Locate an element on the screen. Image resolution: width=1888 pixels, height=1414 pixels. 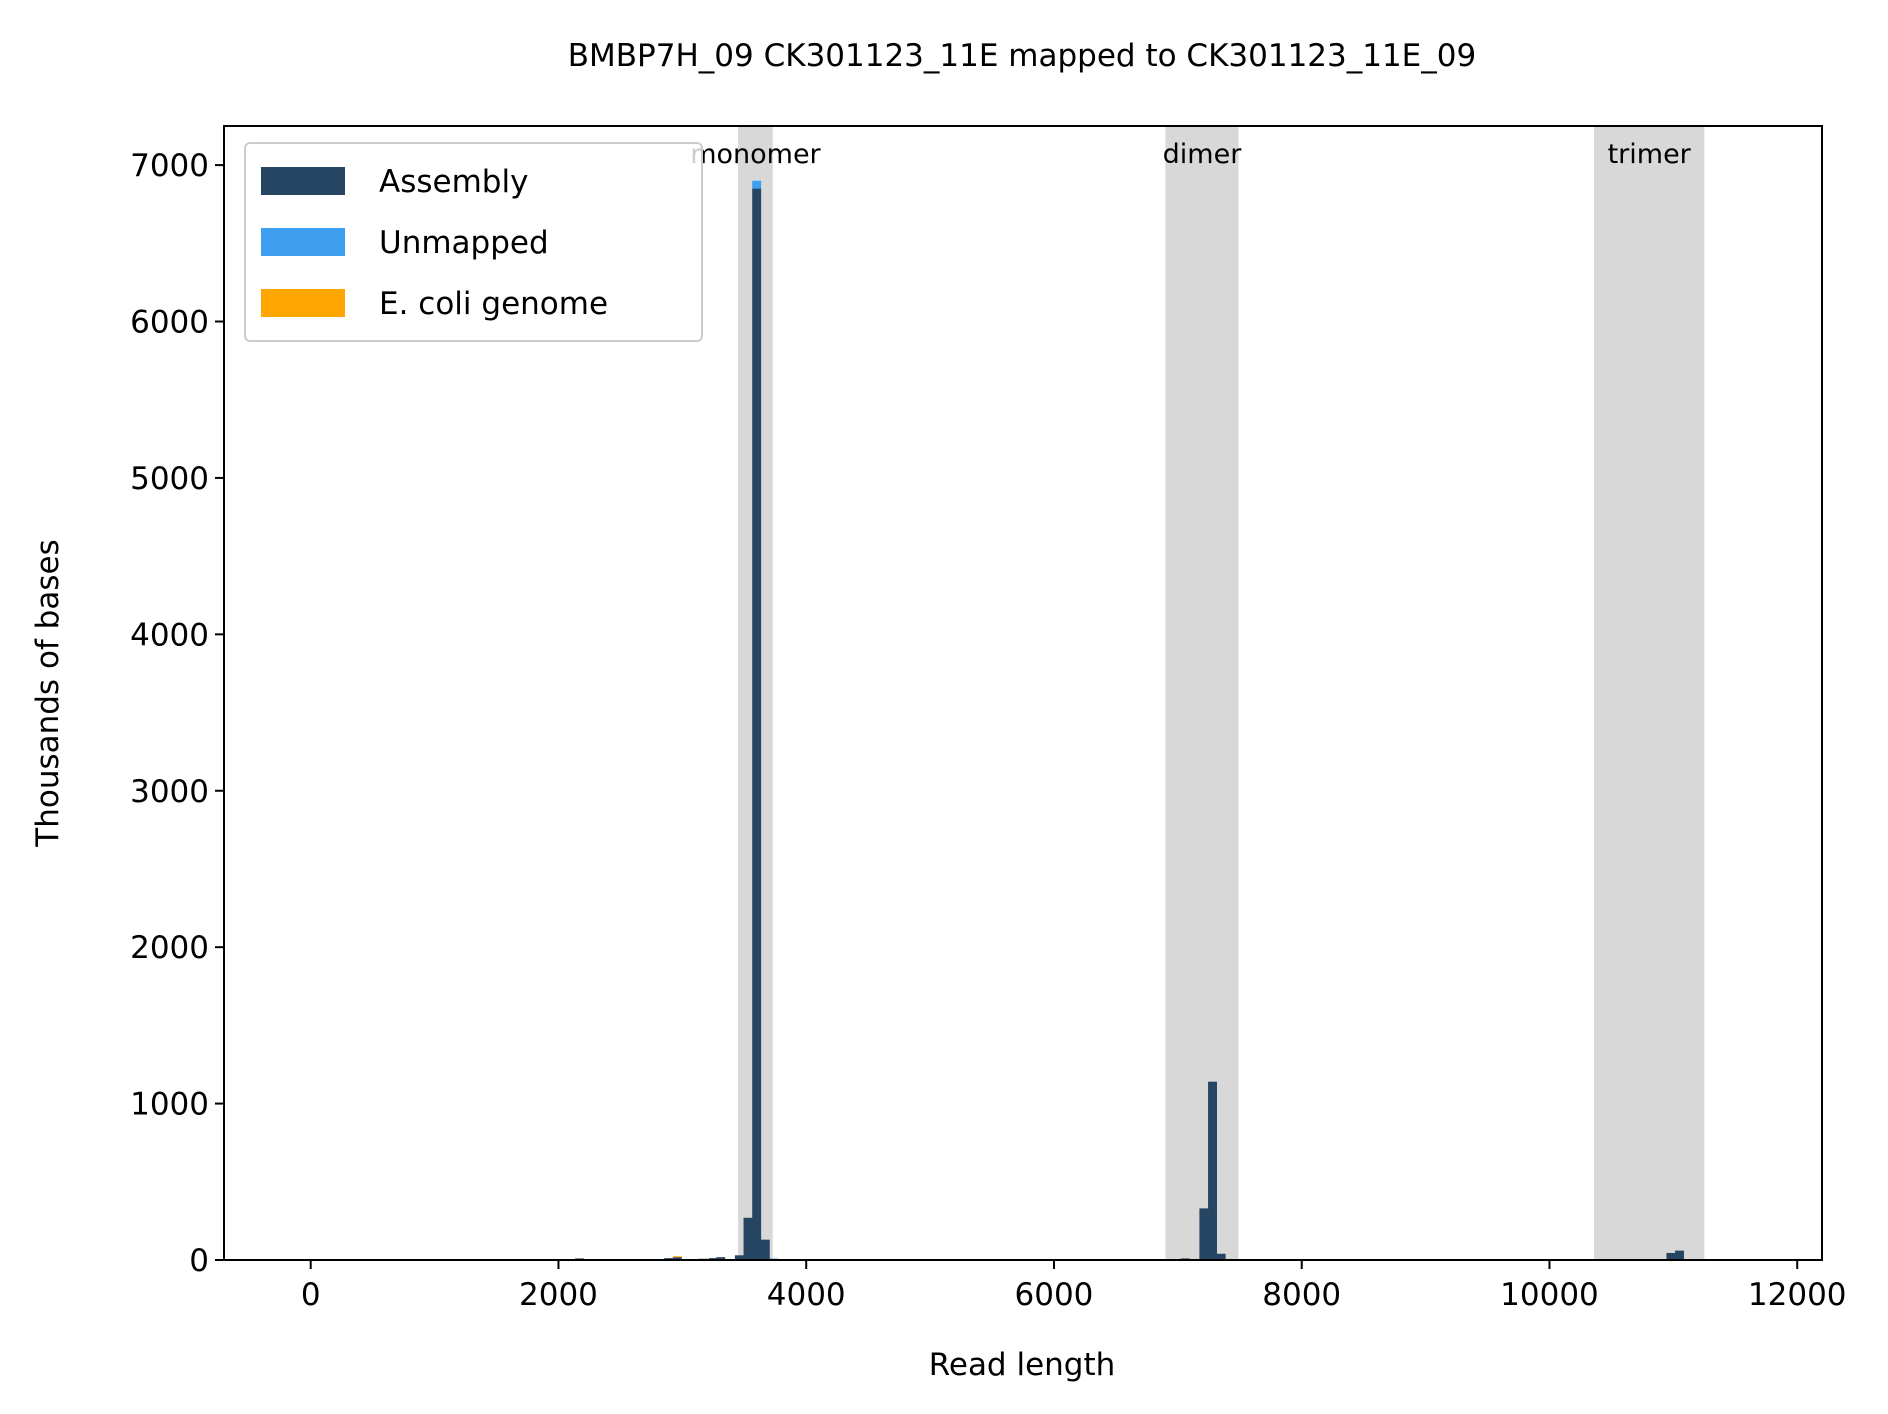
legend-swatch-e-coli-genome is located at coordinates (303, 303).